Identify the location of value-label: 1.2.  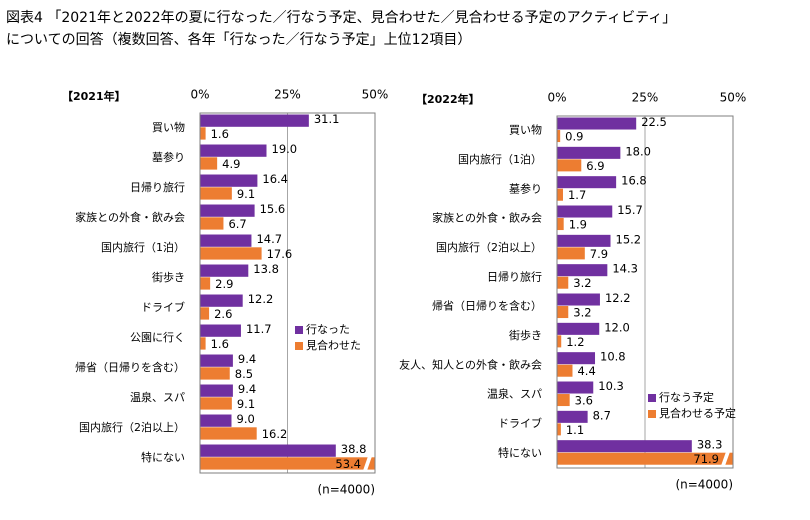
(575, 342).